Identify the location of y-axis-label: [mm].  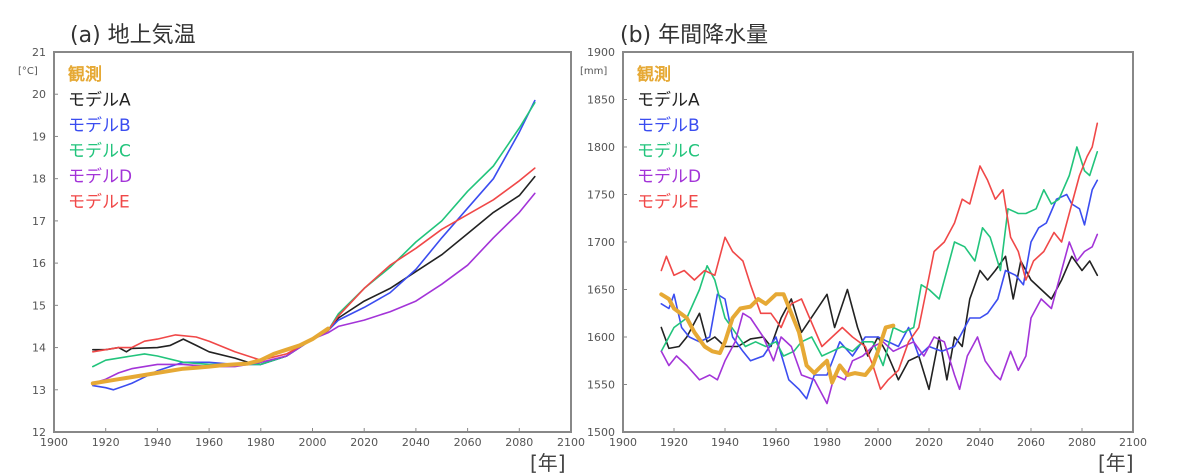
(593, 71).